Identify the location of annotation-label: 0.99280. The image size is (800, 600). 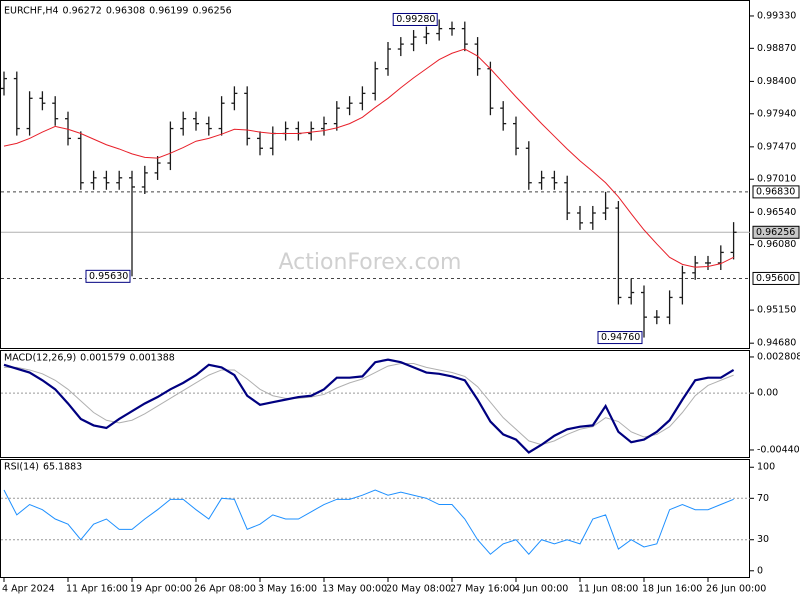
(415, 19).